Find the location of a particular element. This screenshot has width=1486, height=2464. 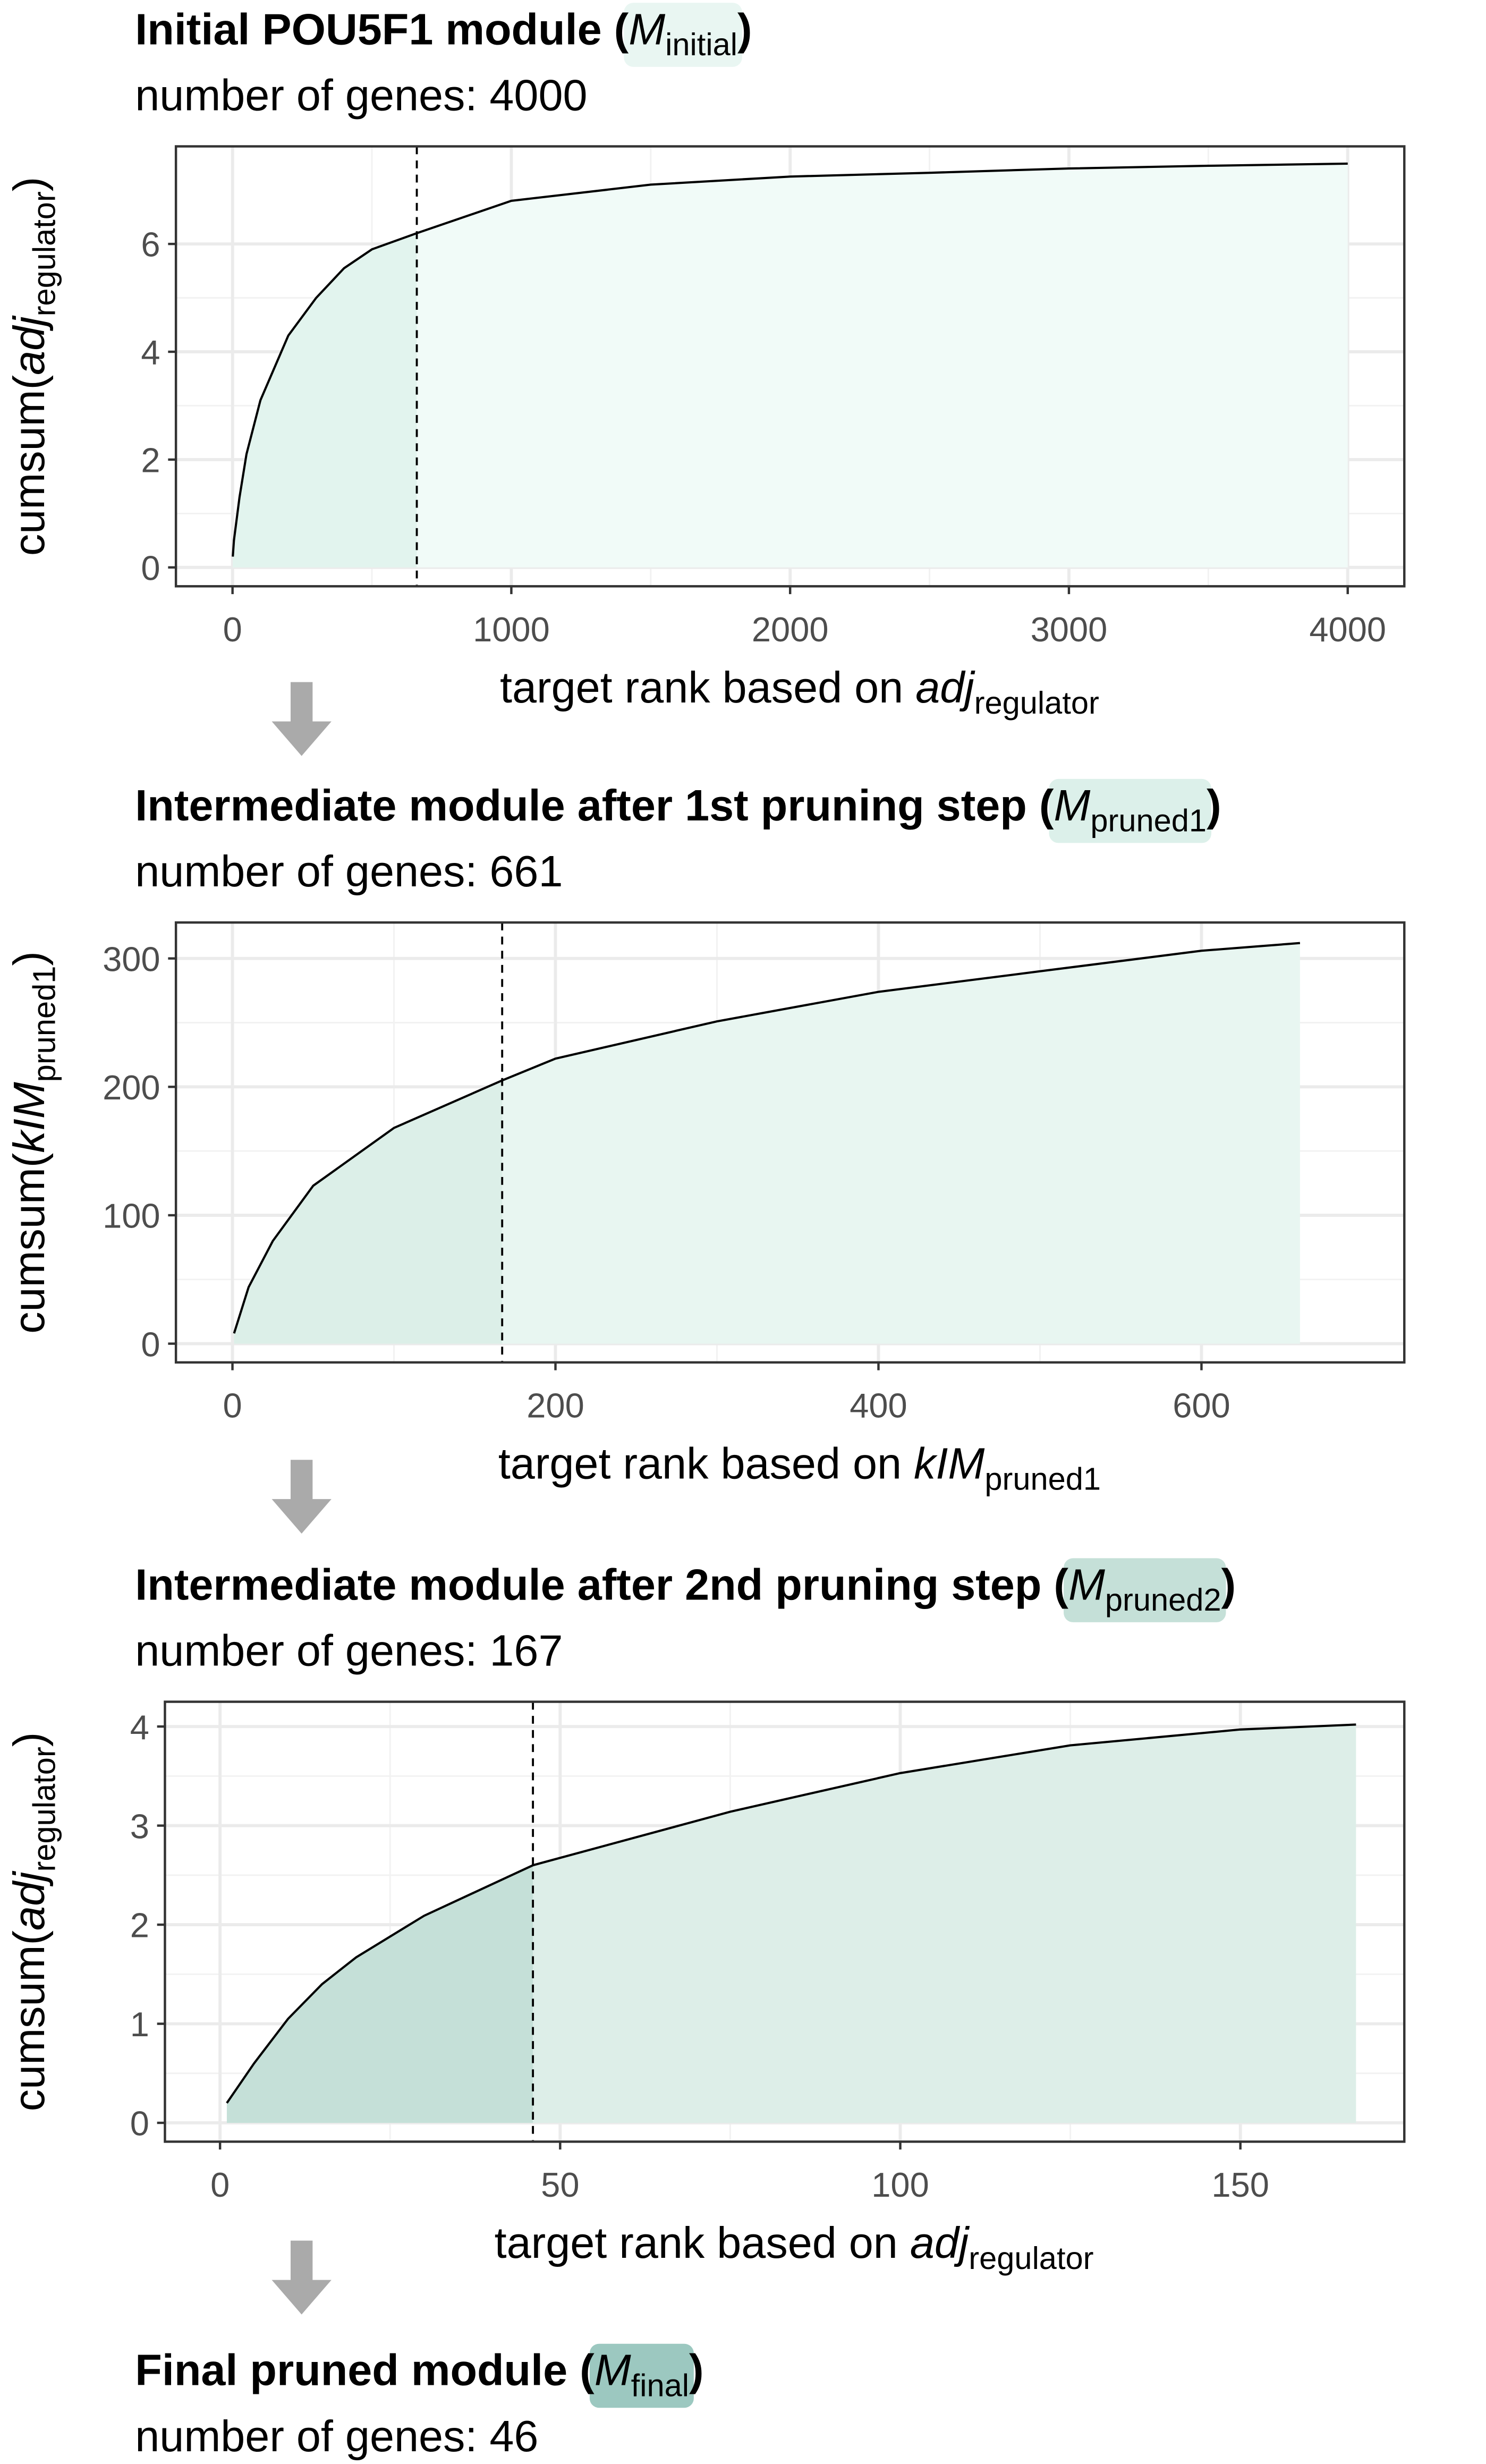

text-part: Initial POU5F1 module ( is located at coordinates (382, 29).